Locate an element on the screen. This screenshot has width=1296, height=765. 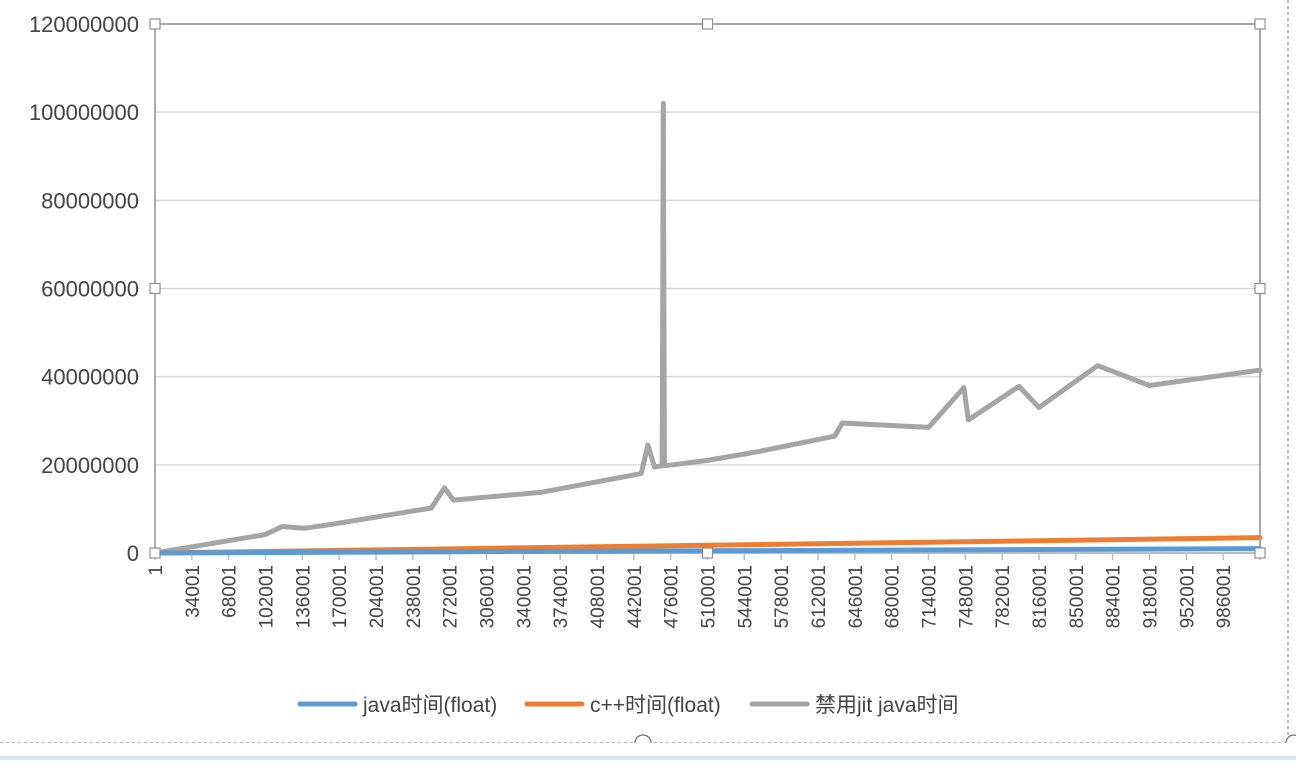
x-tick-label: 136001 is located at coordinates (303, 596).